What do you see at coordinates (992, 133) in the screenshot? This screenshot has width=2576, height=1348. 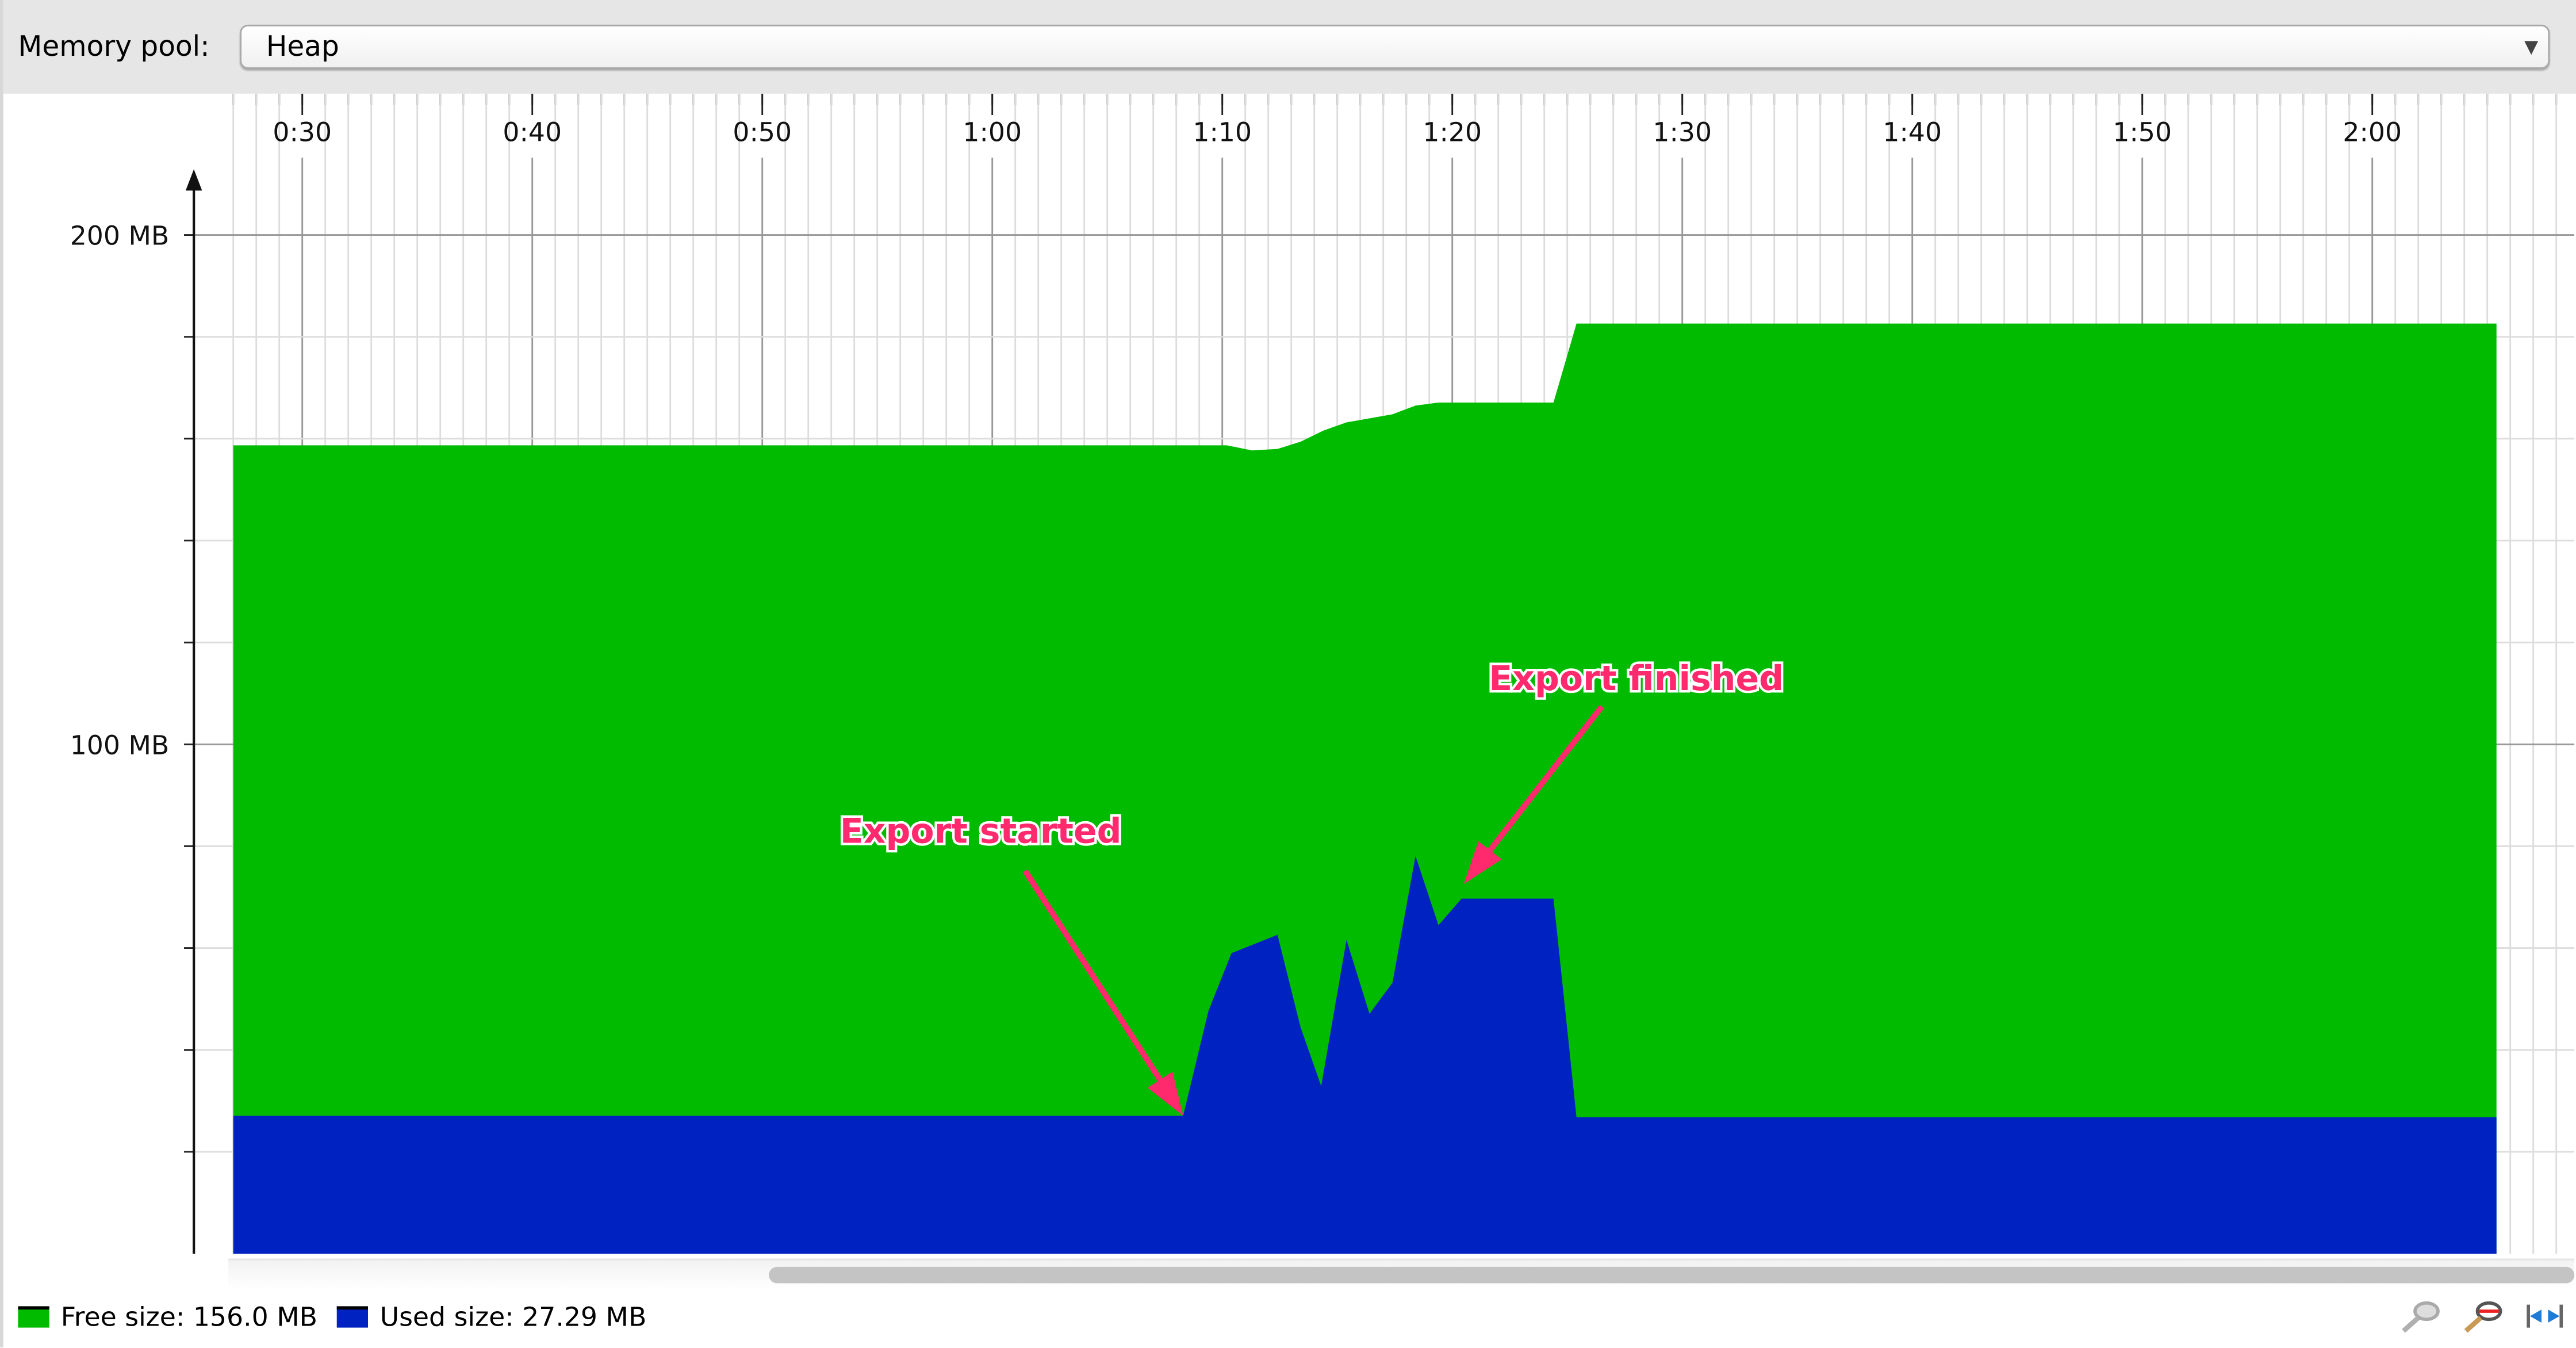 I see `x-tick-label: 1:00` at bounding box center [992, 133].